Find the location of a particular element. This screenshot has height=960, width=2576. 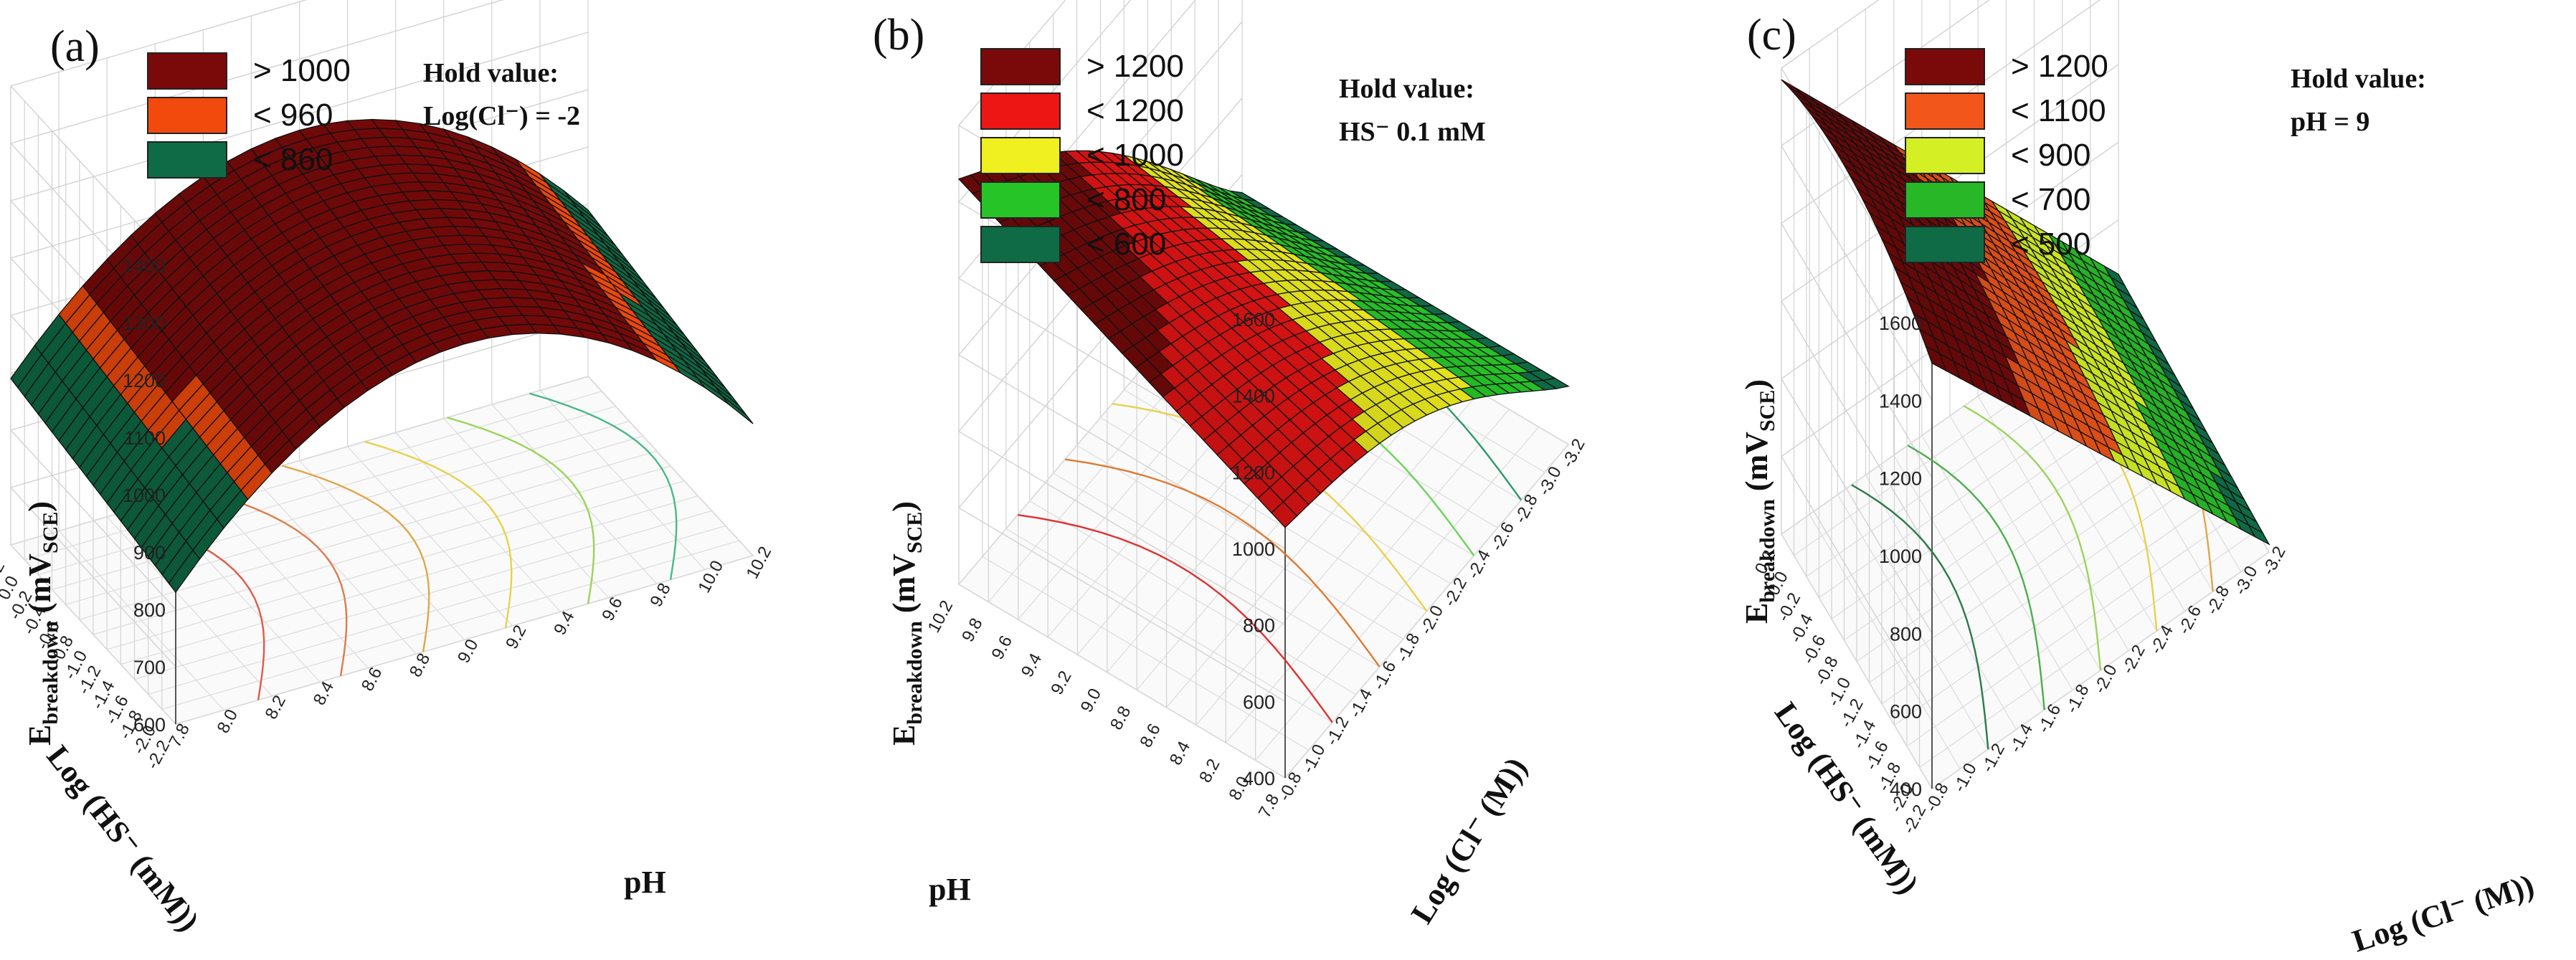

legend-item: < 960 is located at coordinates (249, 115).